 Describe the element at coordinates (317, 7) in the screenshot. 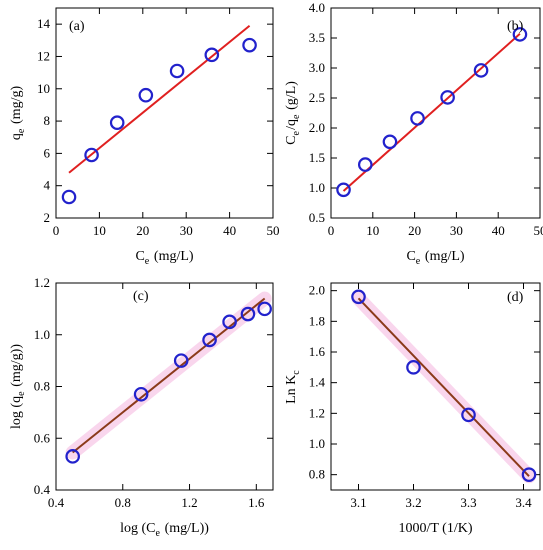

I see `y-tick-label: 4.0` at that location.